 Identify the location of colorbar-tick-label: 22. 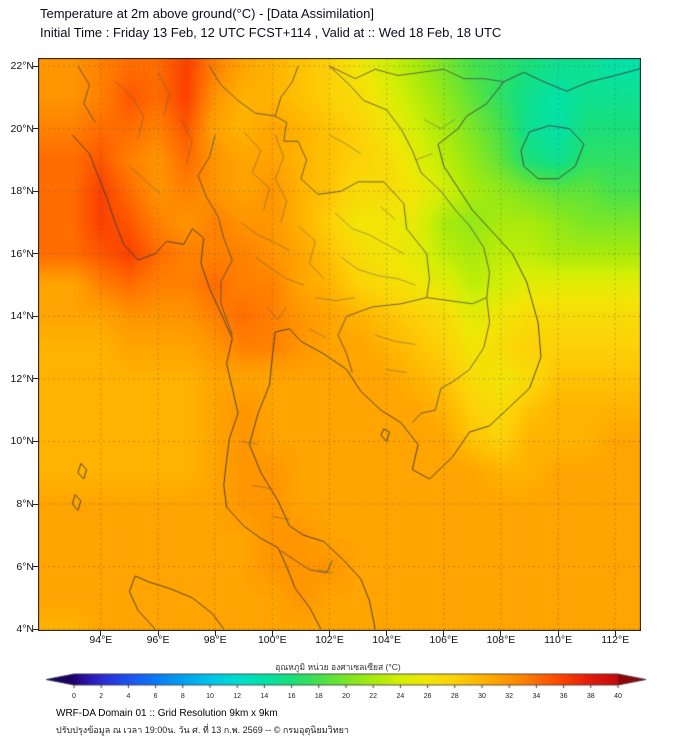
(373, 696).